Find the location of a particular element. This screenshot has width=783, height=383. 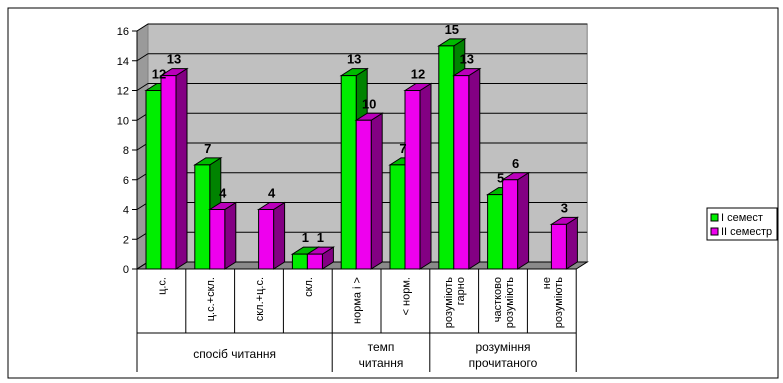

data-label: 10 is located at coordinates (369, 103).